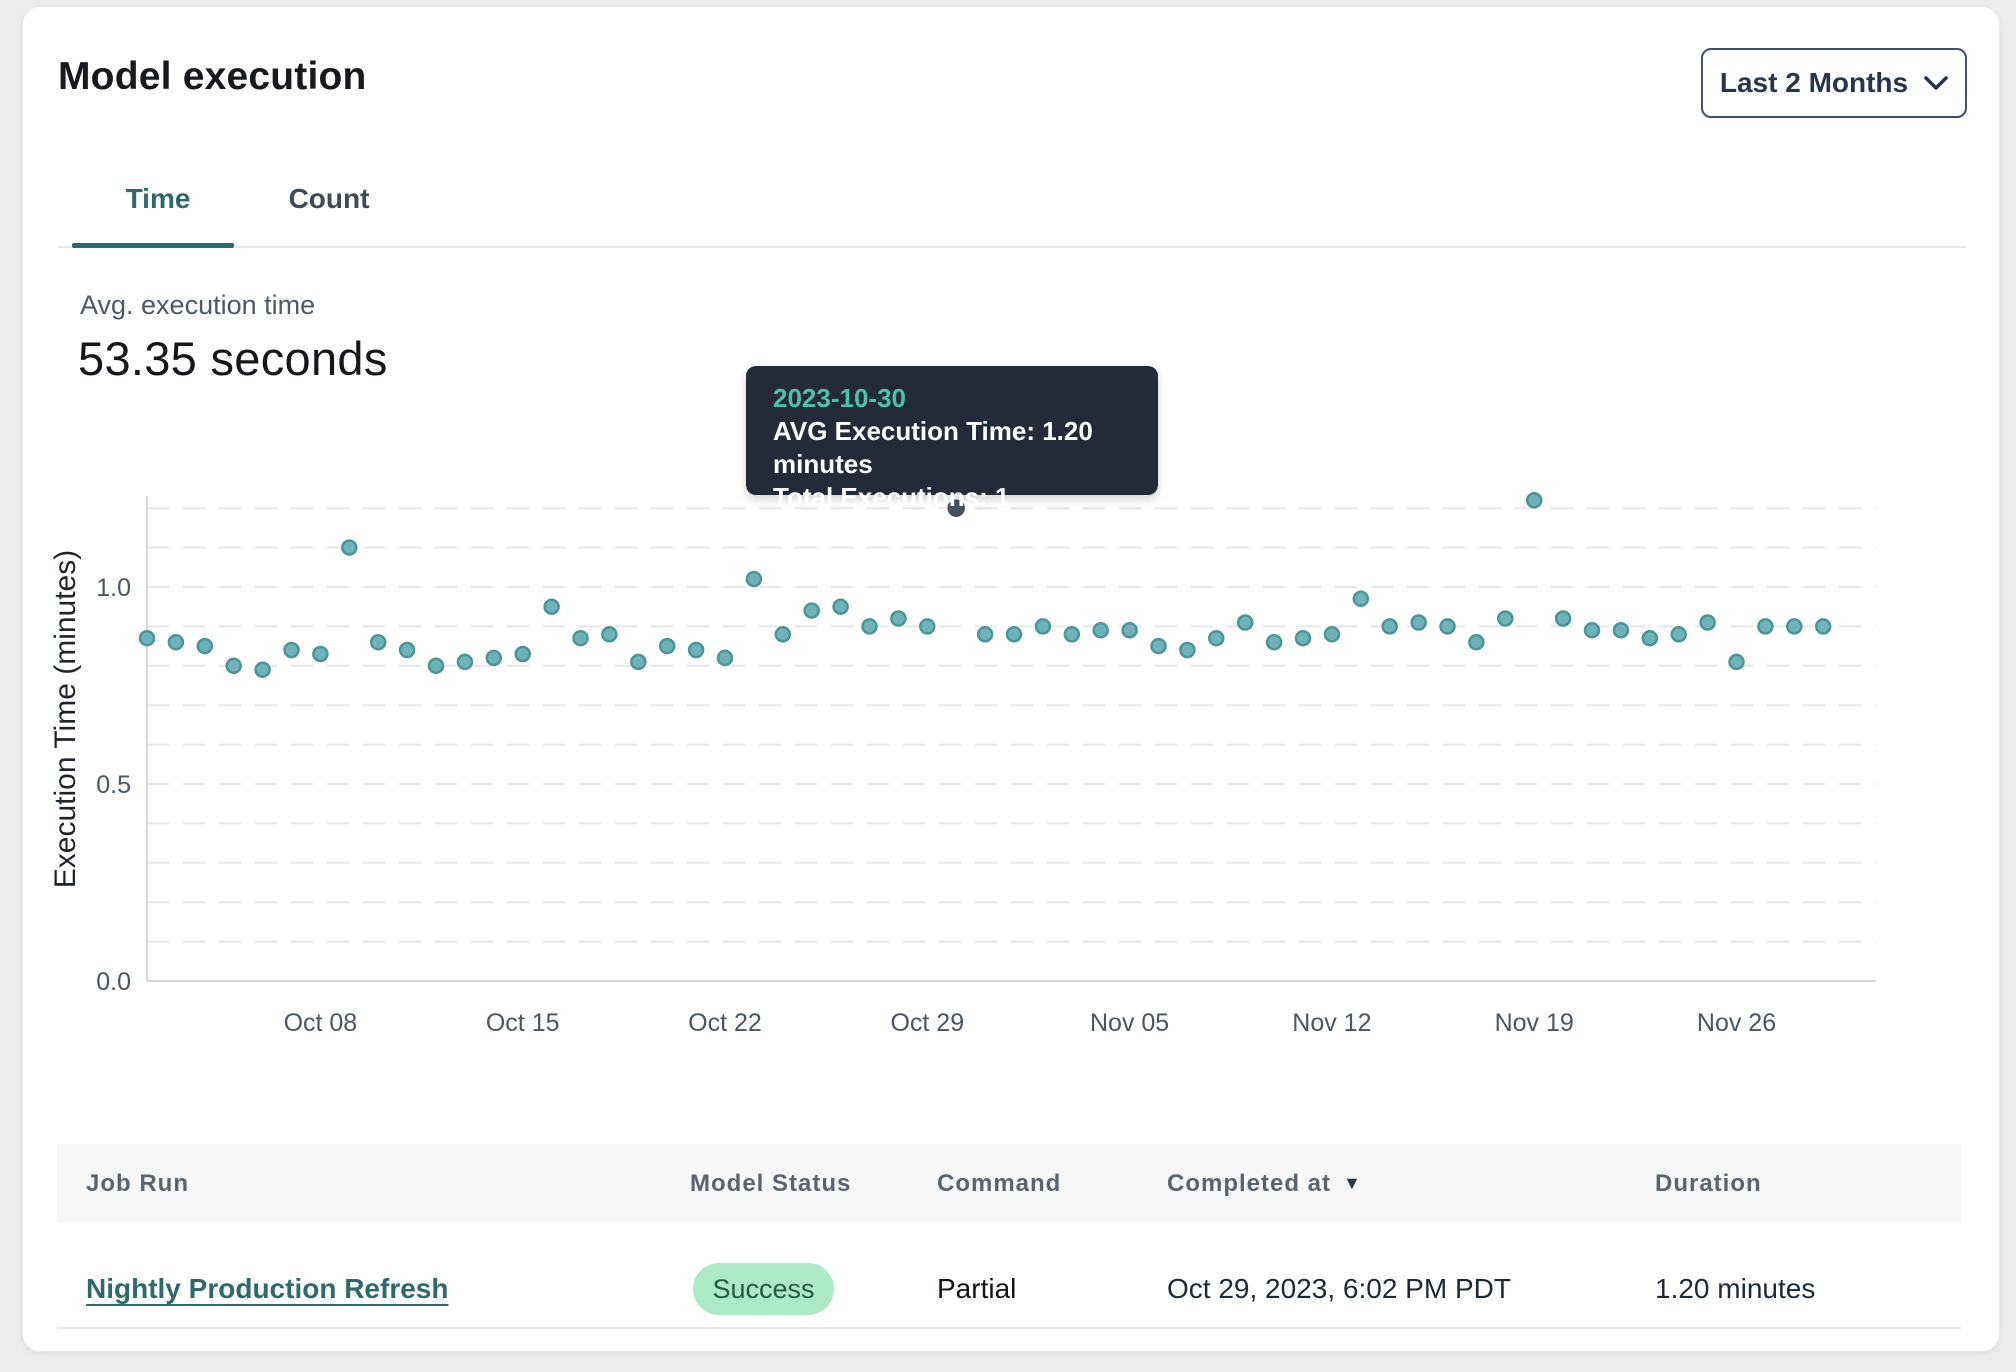 Image resolution: width=2016 pixels, height=1372 pixels. I want to click on status-badge: Success, so click(763, 1289).